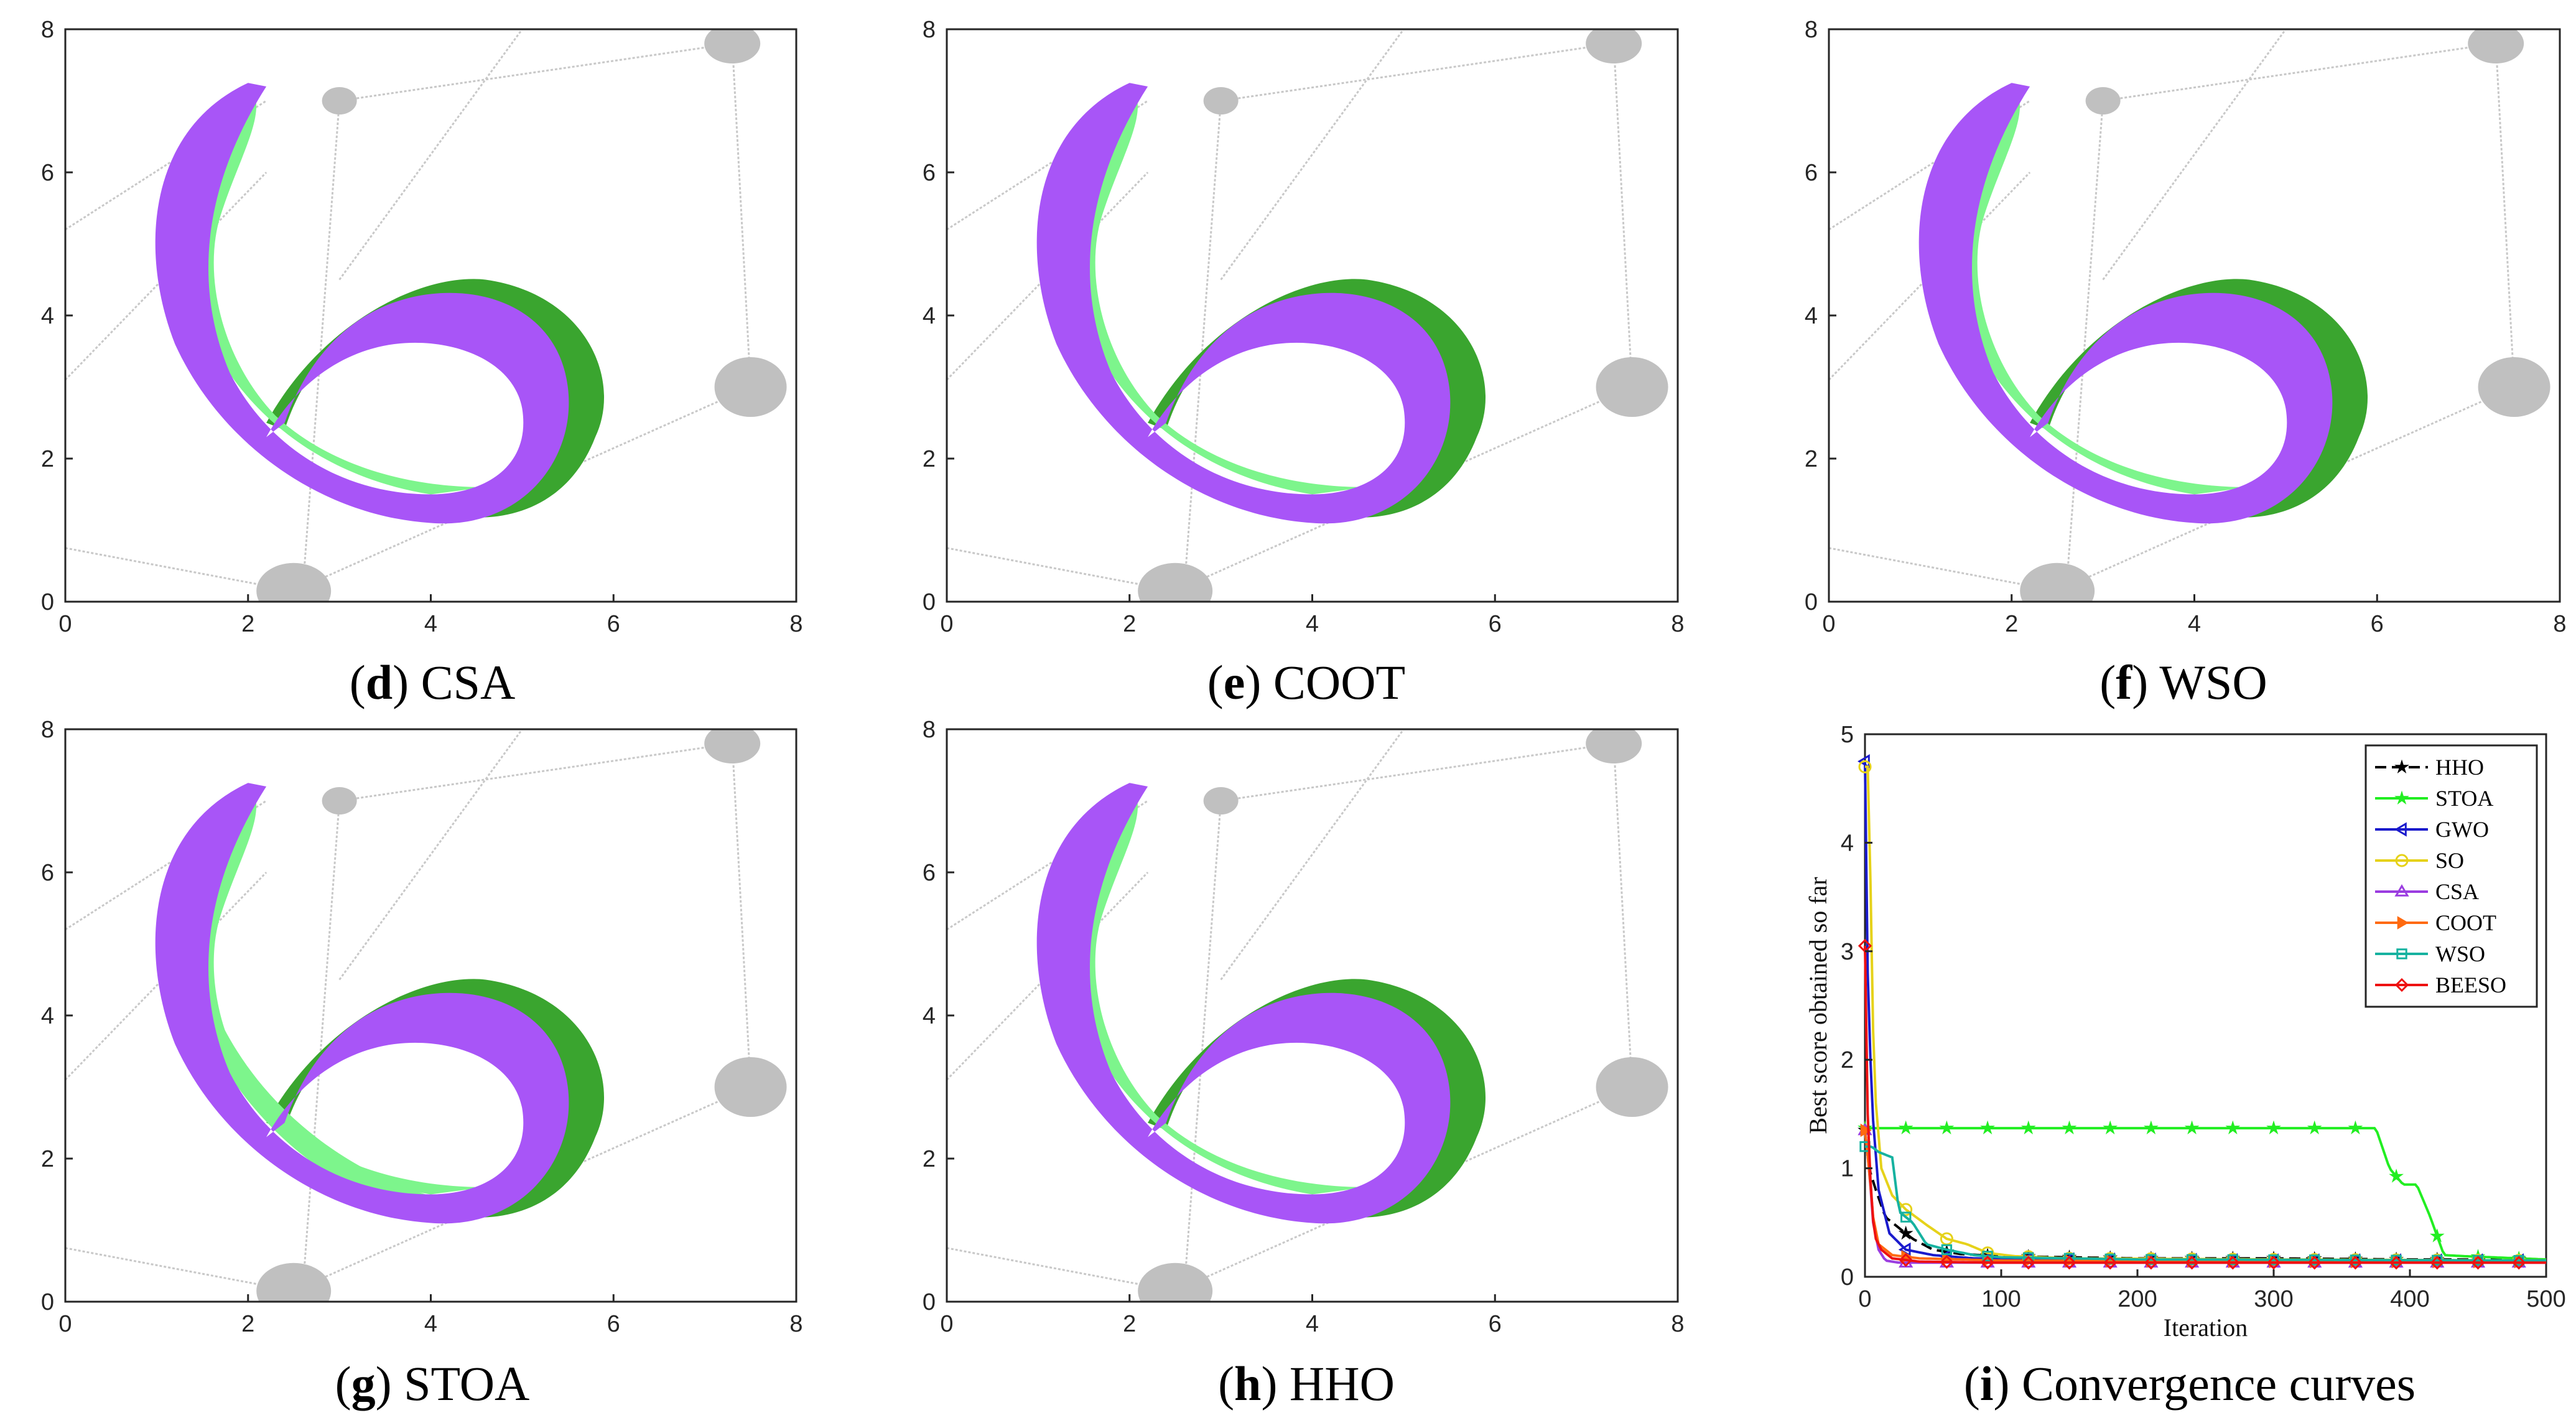 This screenshot has width=2576, height=1428. I want to click on panel-h: 0 2 4 6 8 0 2 4 6 8, so click(1304, 1027).